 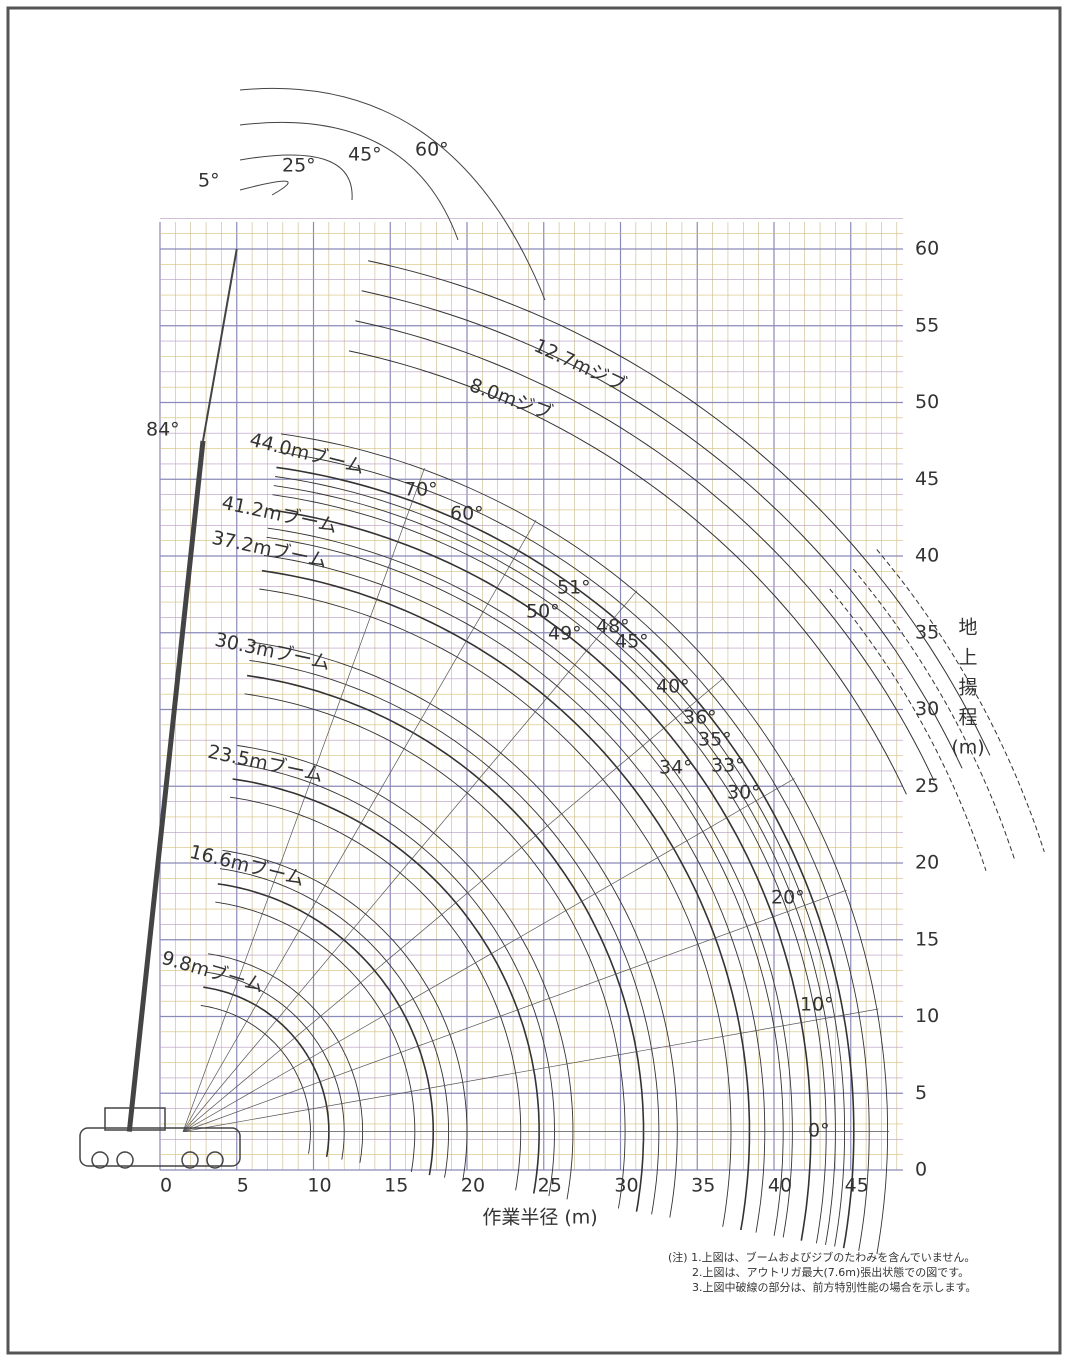 I want to click on label: 30°, so click(x=744, y=793).